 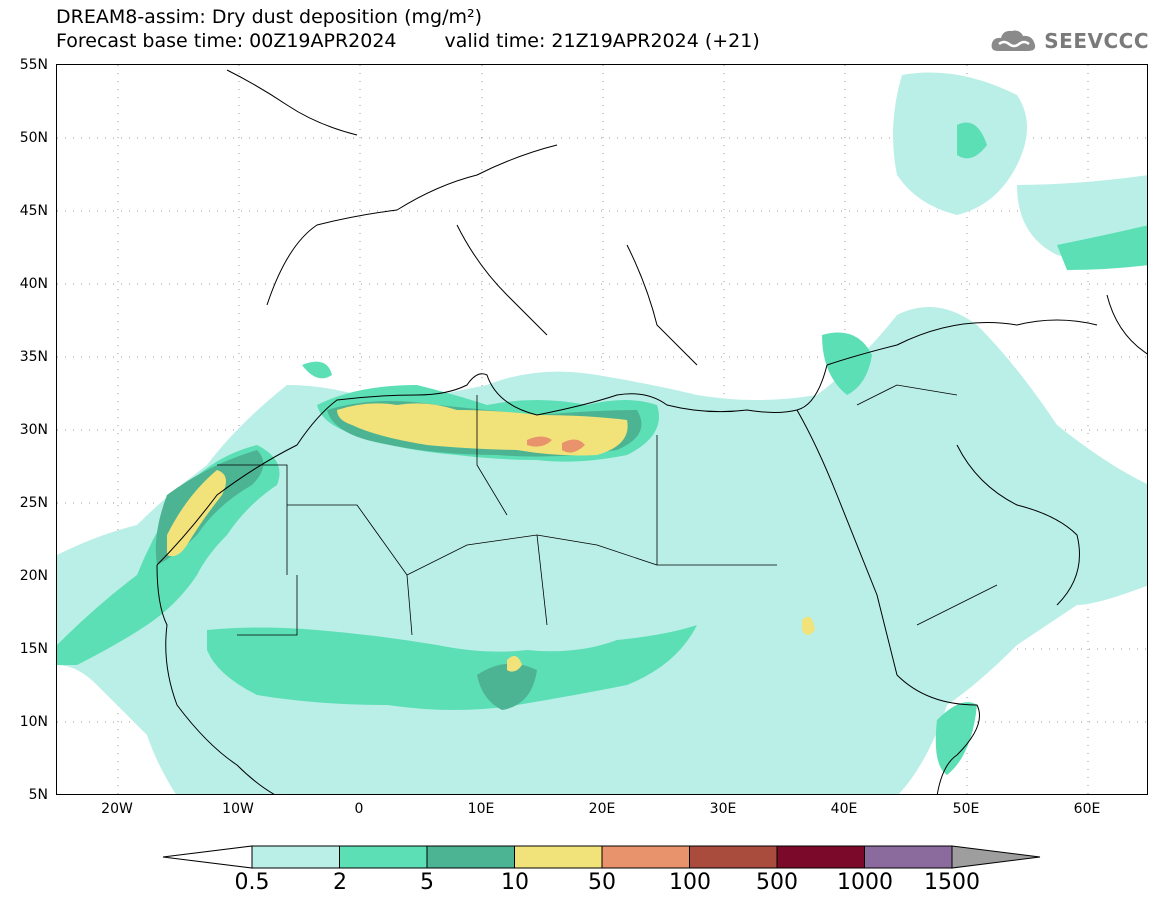 I want to click on legend-label: 1500, so click(x=952, y=882).